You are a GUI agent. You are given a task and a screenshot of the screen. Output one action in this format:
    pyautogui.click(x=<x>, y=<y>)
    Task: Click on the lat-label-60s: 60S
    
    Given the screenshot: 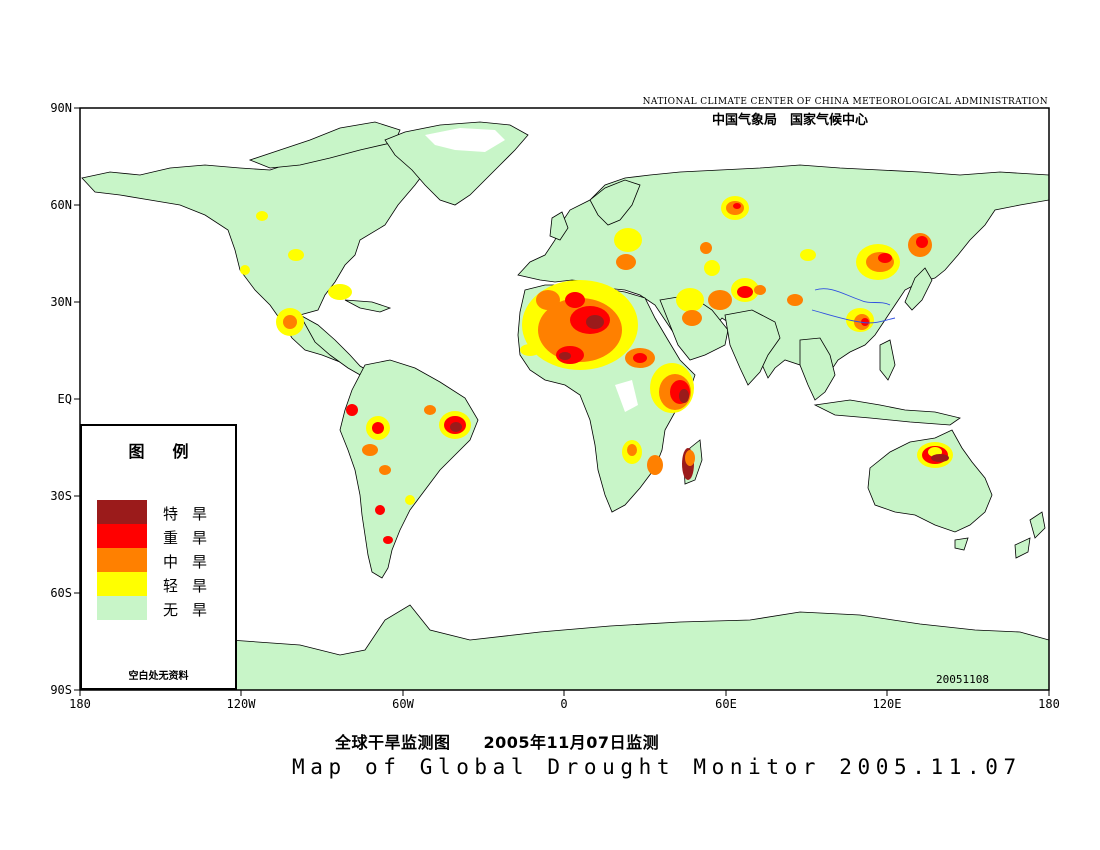 What is the action you would take?
    pyautogui.click(x=61, y=593)
    